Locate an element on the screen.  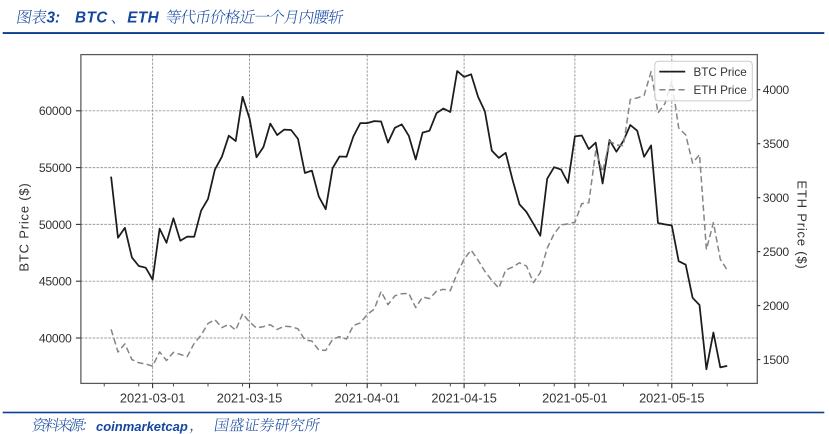
svg-text: 4000 is located at coordinates (776, 90).